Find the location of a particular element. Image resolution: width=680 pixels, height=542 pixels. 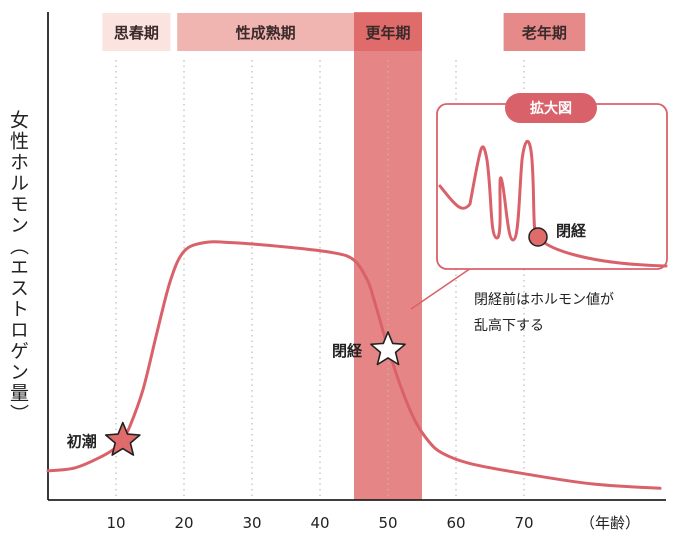

phase-label-3: 老年期 is located at coordinates (544, 33).